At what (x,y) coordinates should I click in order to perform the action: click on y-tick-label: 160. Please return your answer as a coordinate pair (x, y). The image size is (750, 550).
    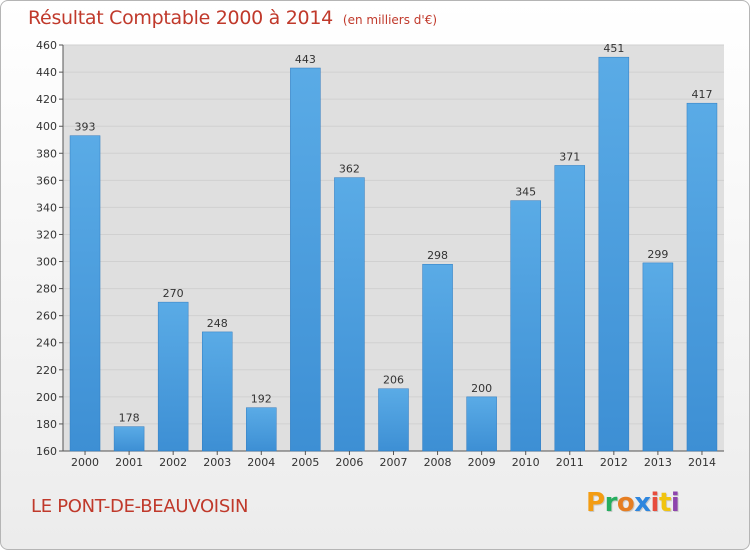
    Looking at the image, I should click on (46, 451).